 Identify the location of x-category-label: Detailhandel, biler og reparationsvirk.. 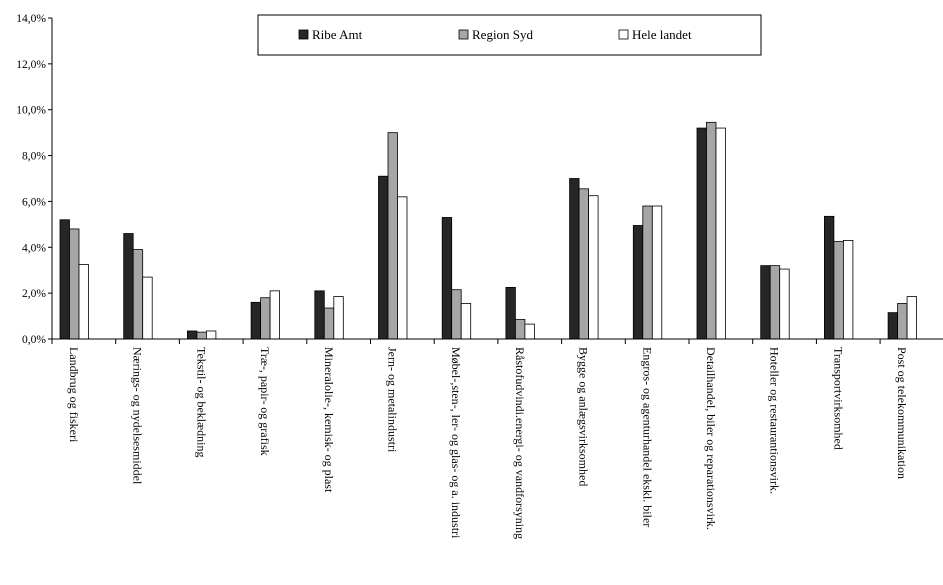
(711, 438).